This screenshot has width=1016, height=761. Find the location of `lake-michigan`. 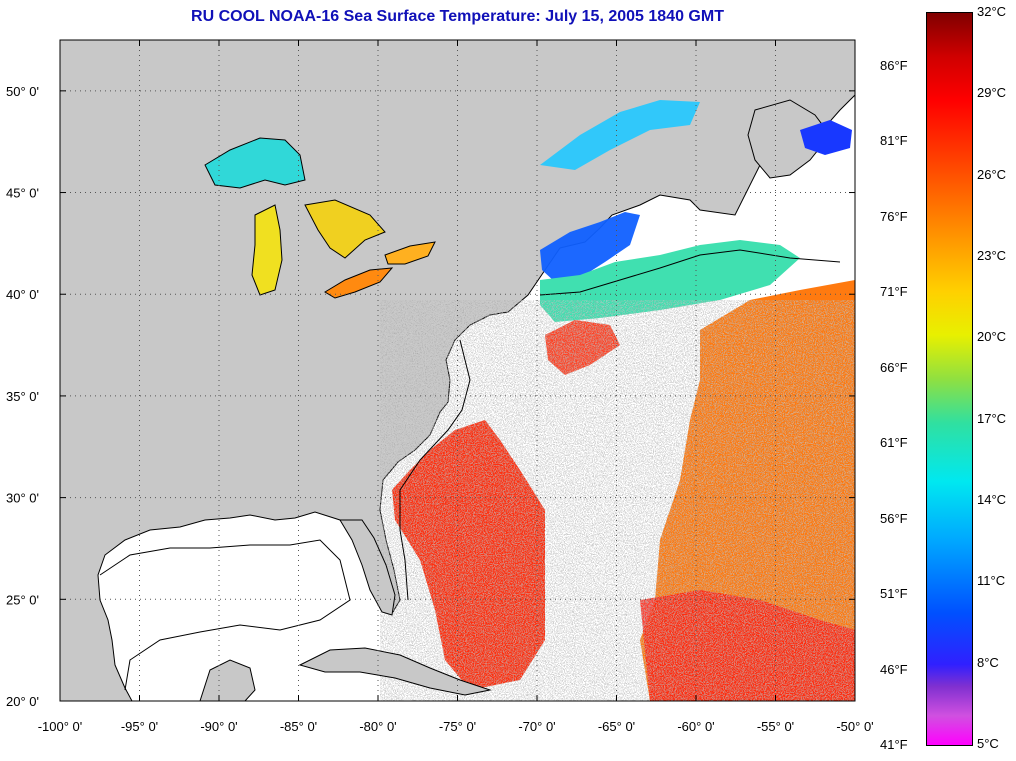

lake-michigan is located at coordinates (267, 250).